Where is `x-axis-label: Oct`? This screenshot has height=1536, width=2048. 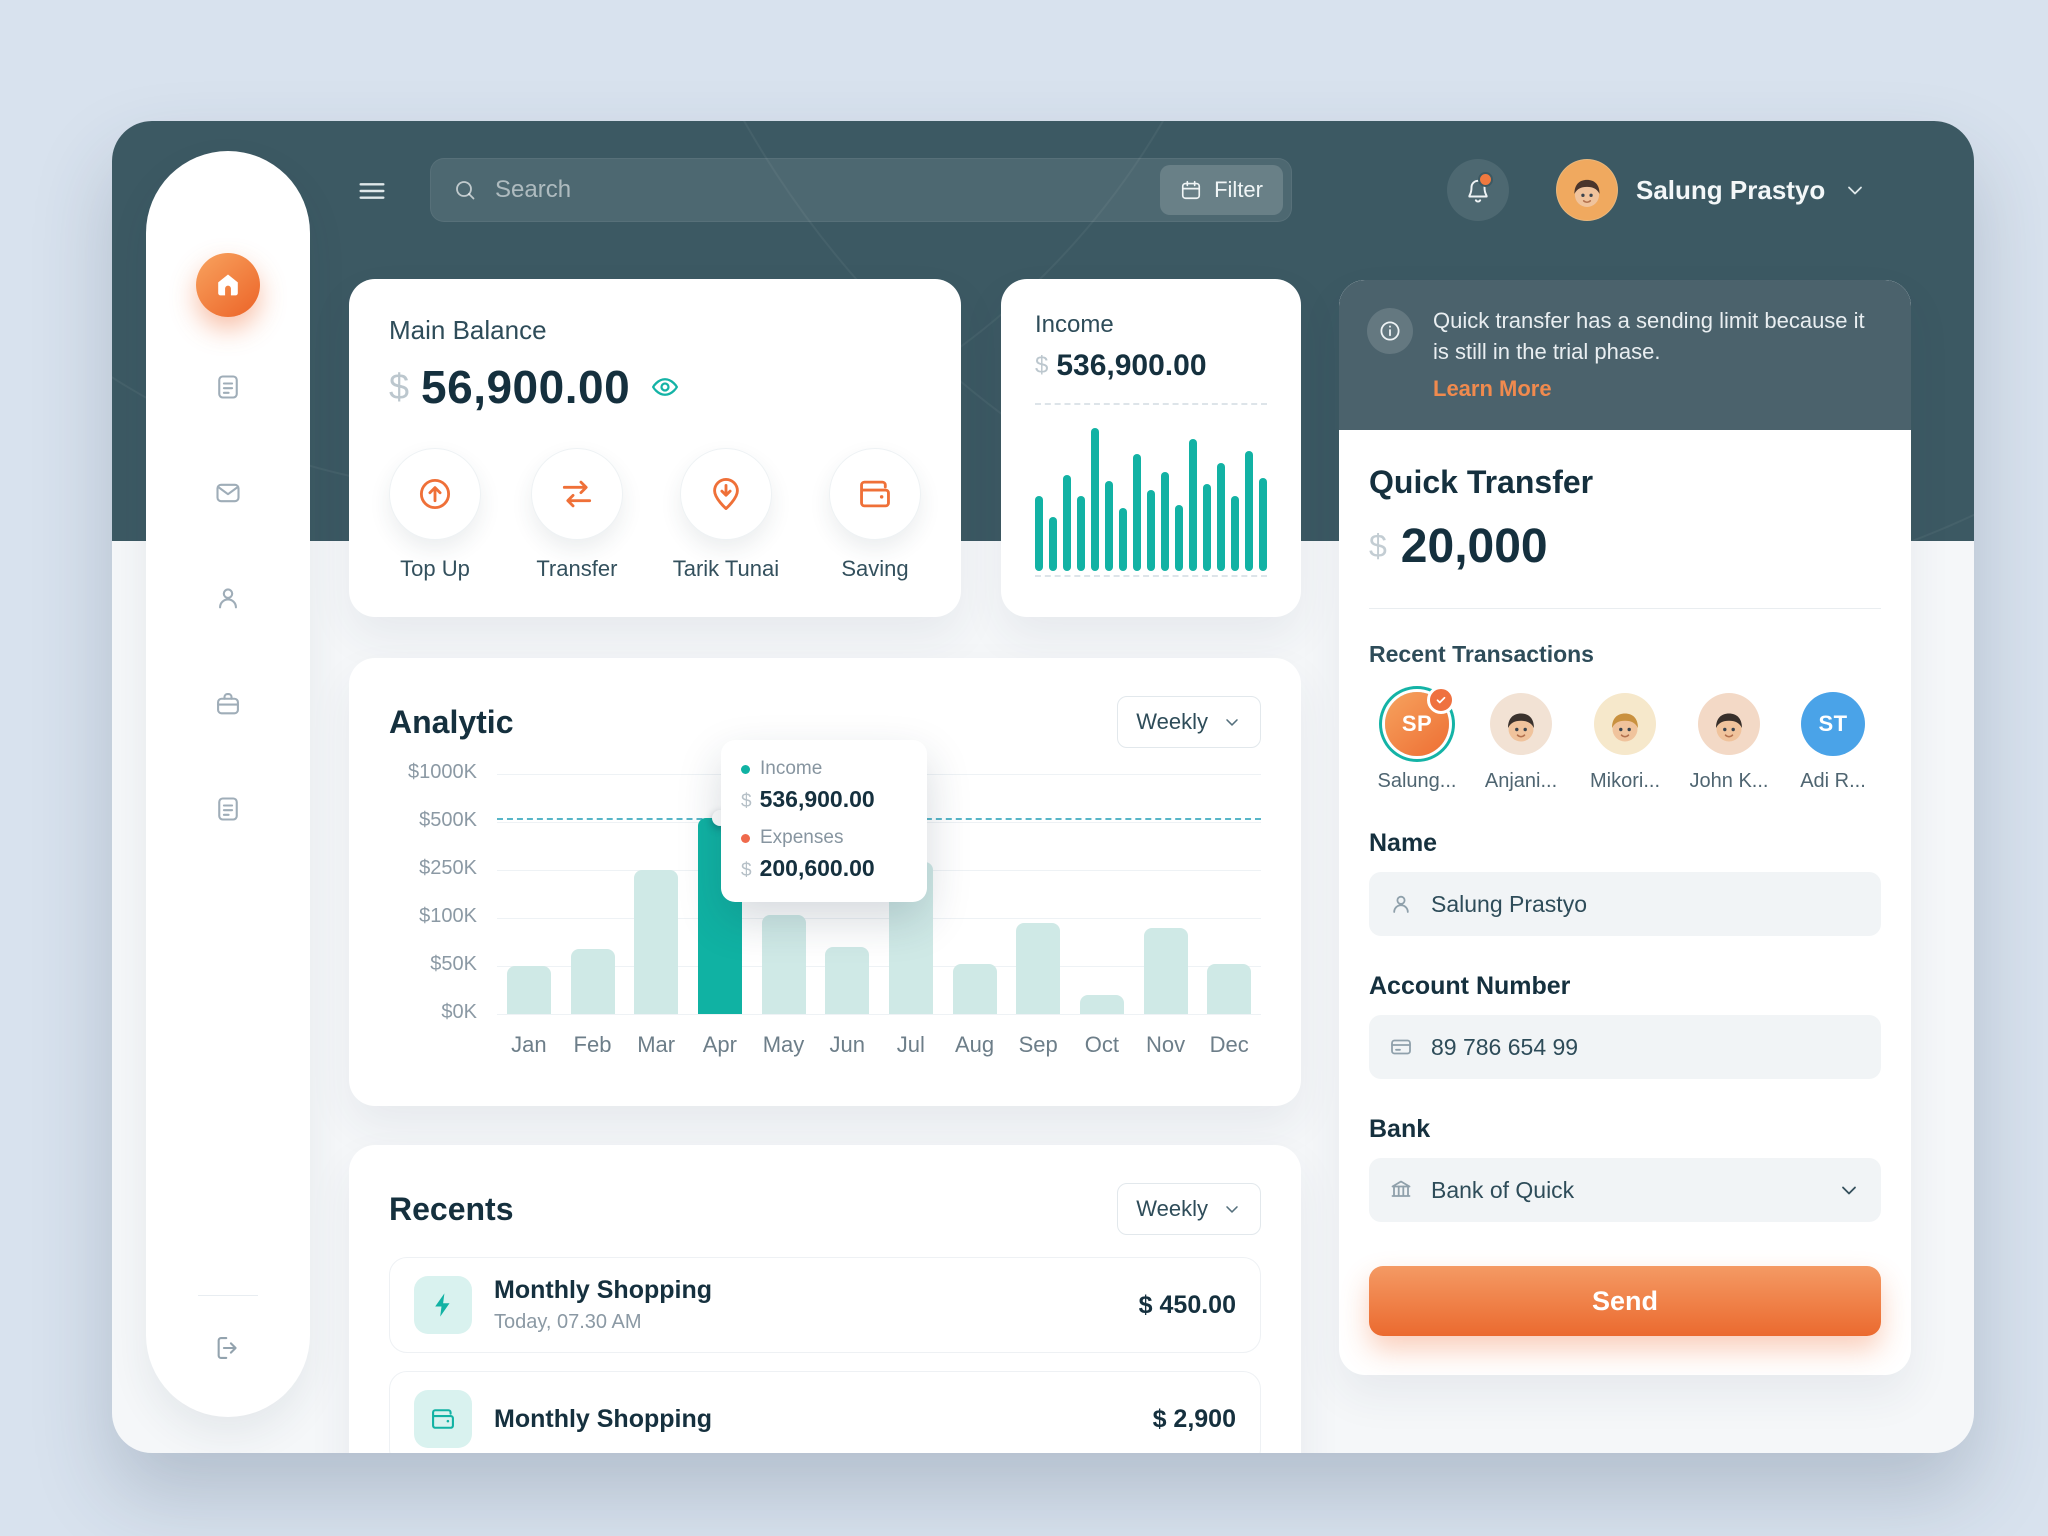
x-axis-label: Oct is located at coordinates (1101, 1044).